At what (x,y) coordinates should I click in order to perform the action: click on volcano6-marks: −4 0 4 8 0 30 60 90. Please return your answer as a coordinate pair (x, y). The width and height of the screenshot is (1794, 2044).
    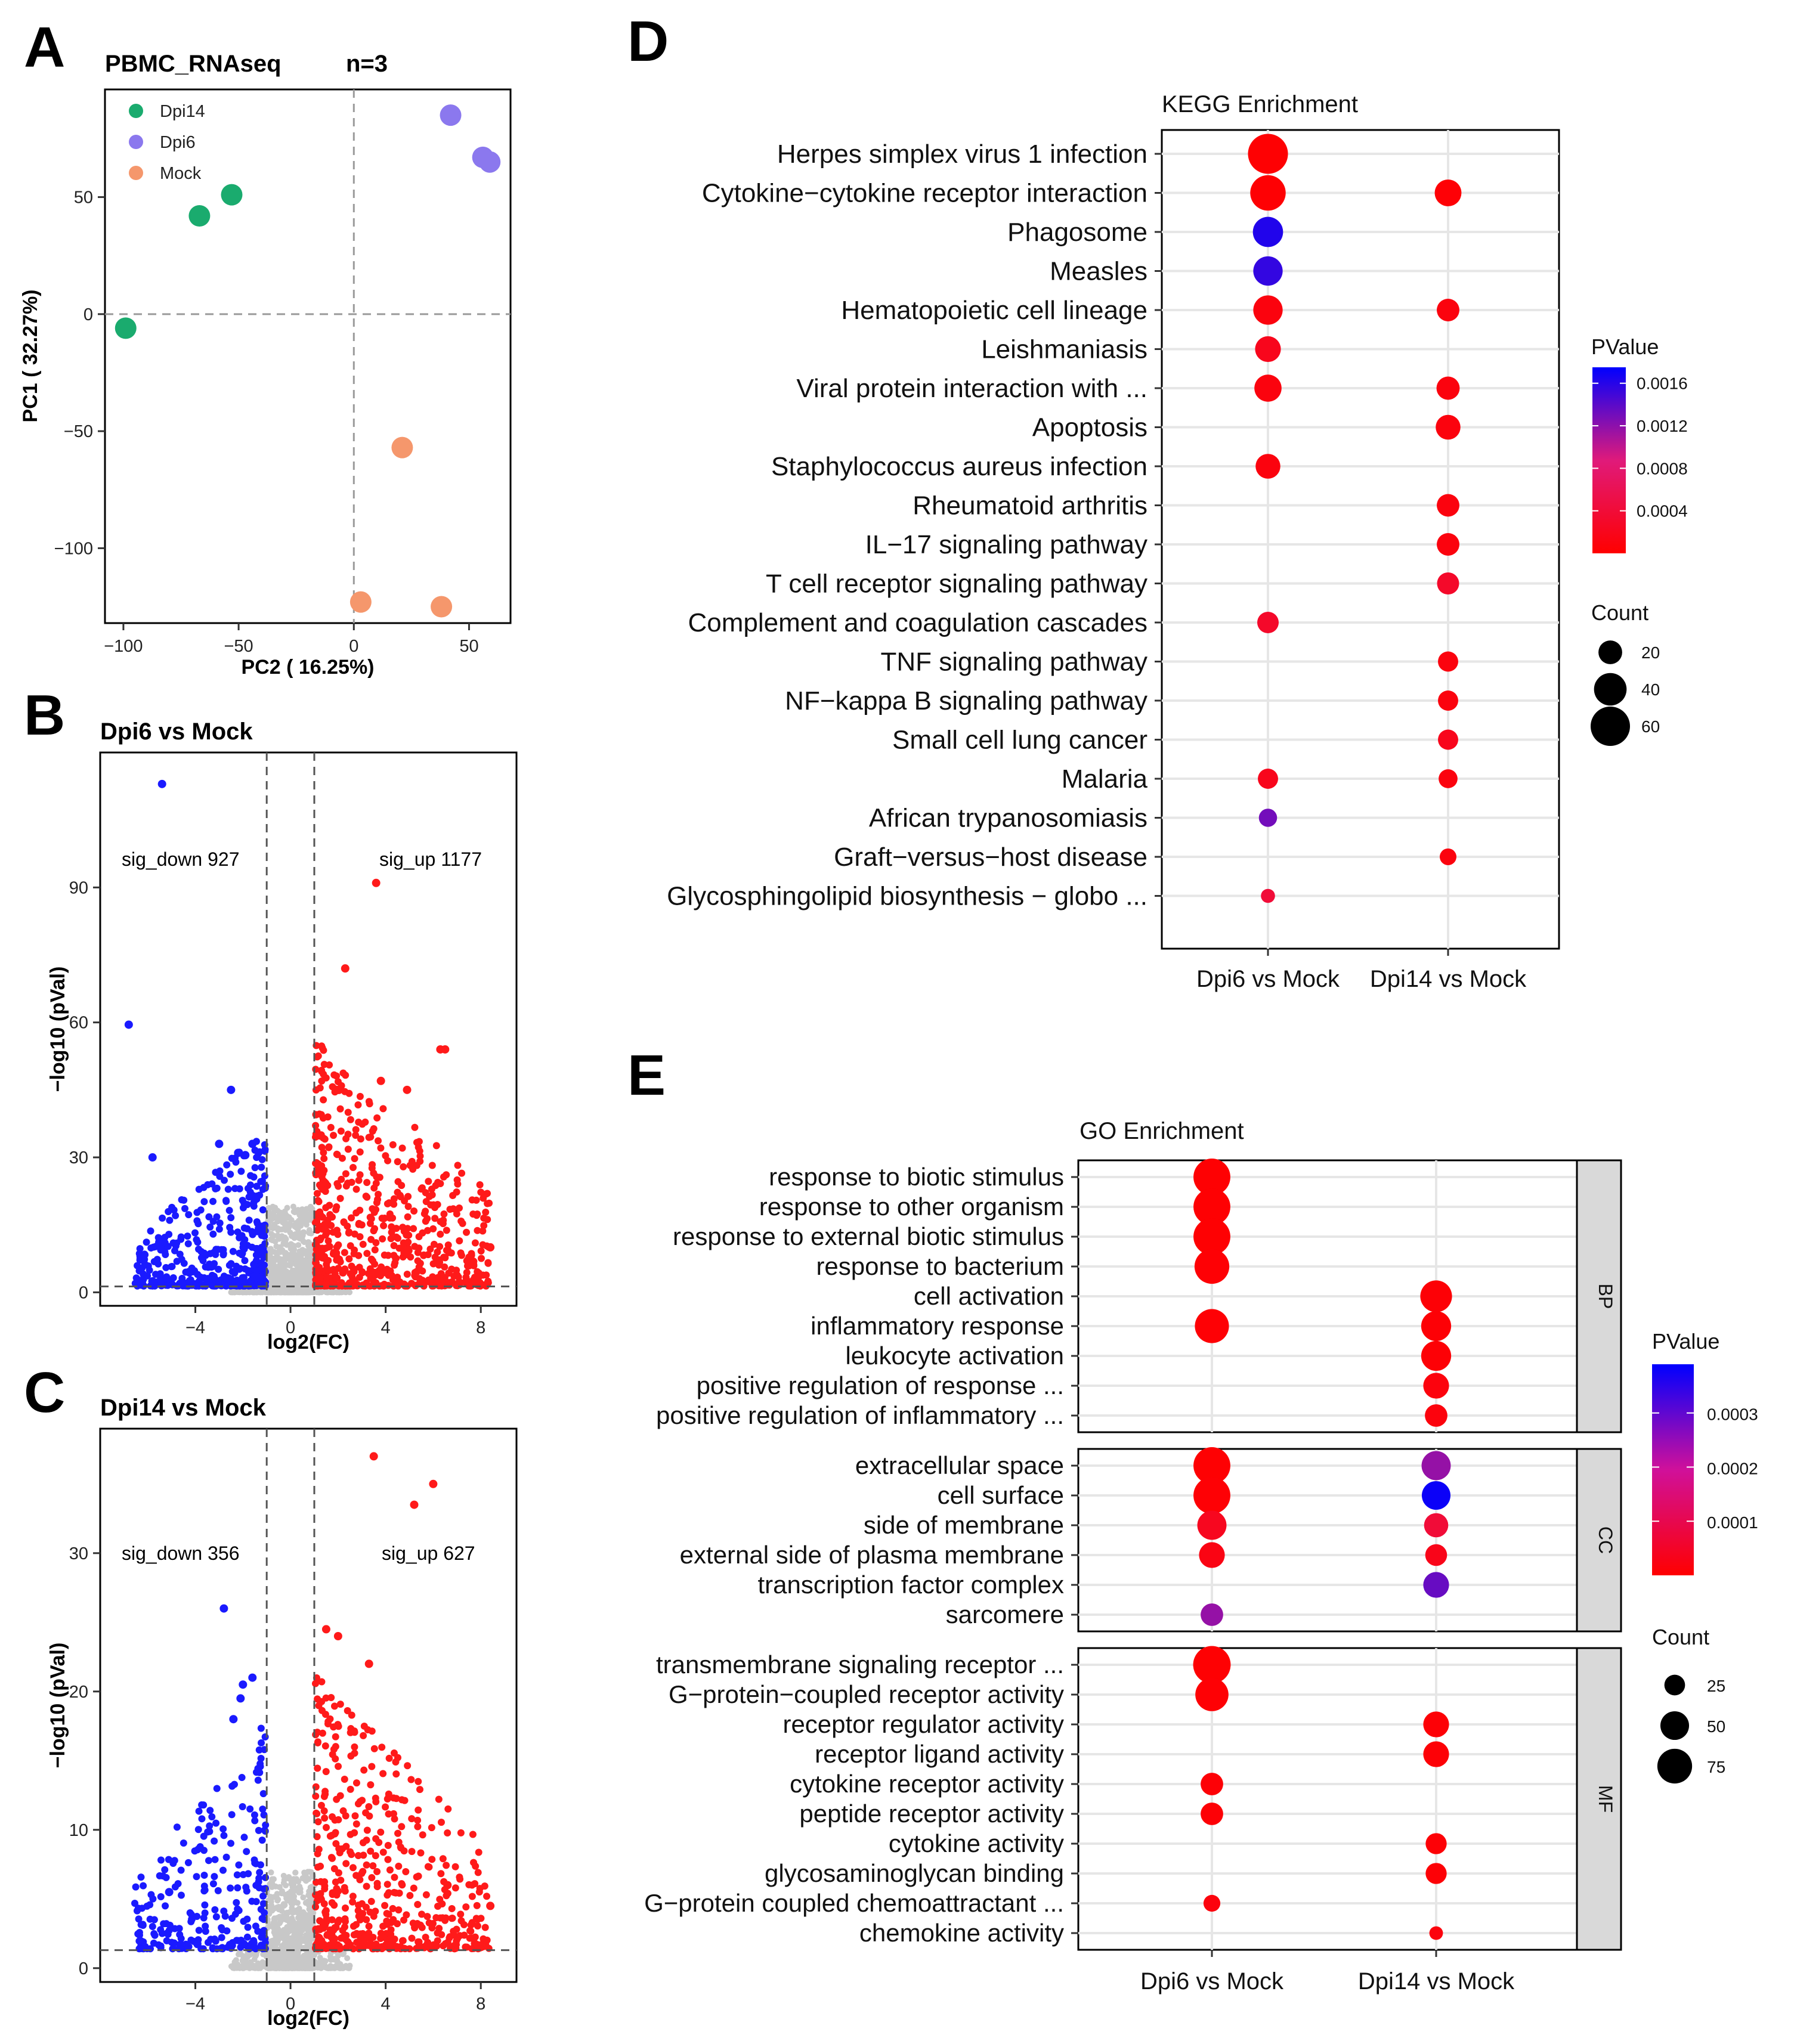
    Looking at the image, I should click on (292, 1044).